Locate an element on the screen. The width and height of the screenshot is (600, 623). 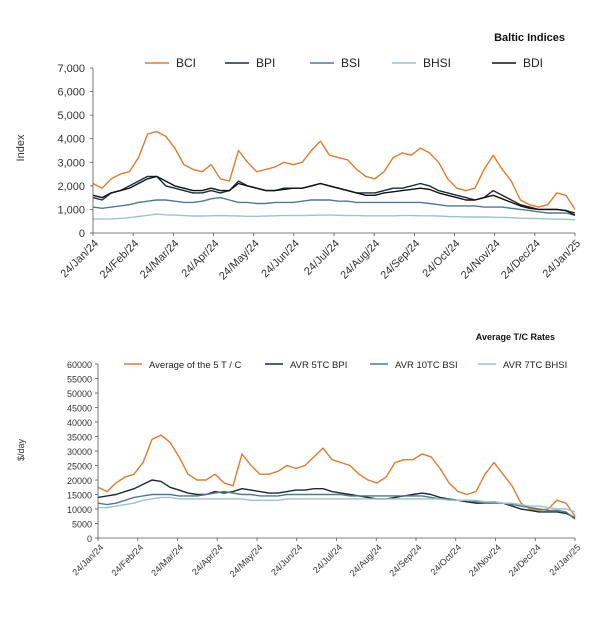
y-axis-label: $/day is located at coordinates (21, 449).